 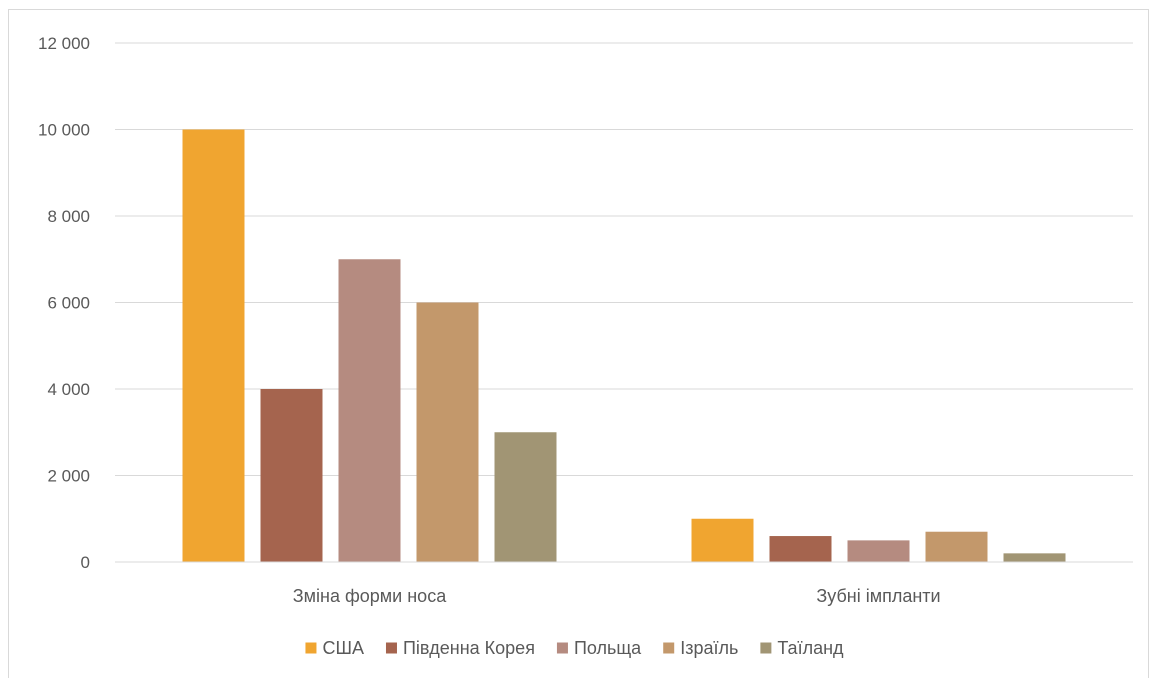 What do you see at coordinates (64, 43) in the screenshot?
I see `y-tick-label: 12 000` at bounding box center [64, 43].